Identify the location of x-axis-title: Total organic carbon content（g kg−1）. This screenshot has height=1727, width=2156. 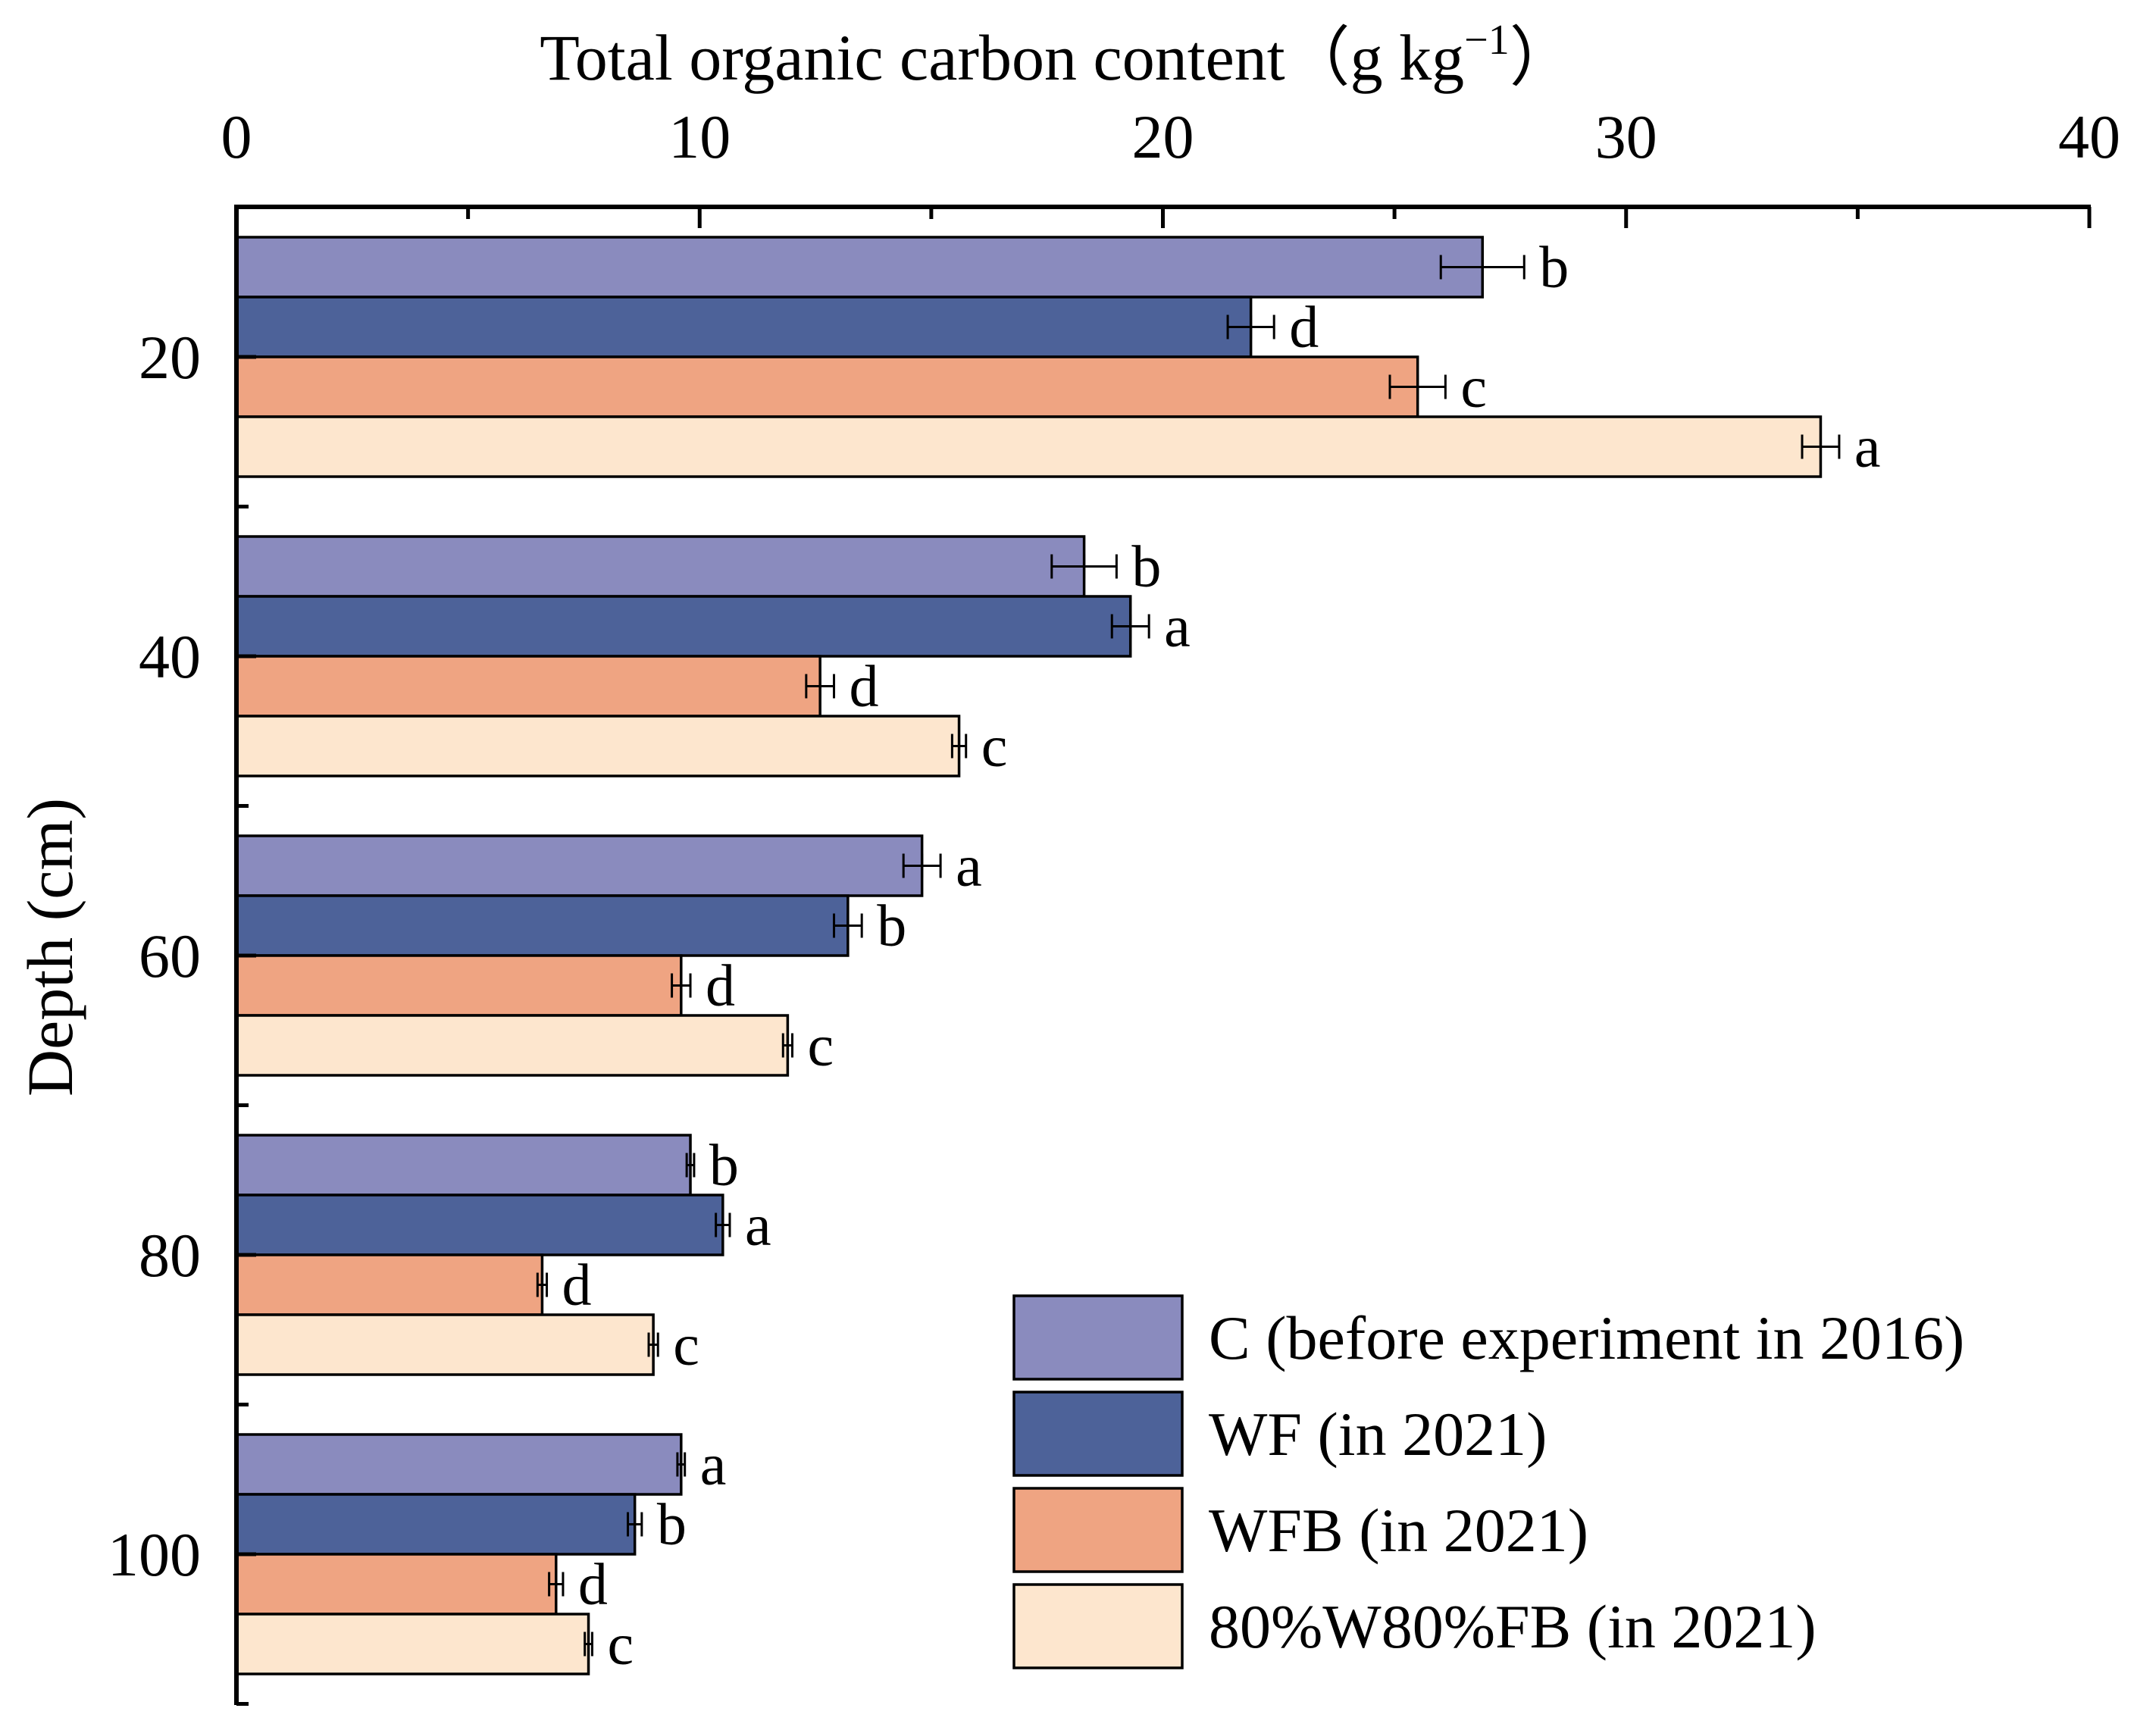
(1057, 55).